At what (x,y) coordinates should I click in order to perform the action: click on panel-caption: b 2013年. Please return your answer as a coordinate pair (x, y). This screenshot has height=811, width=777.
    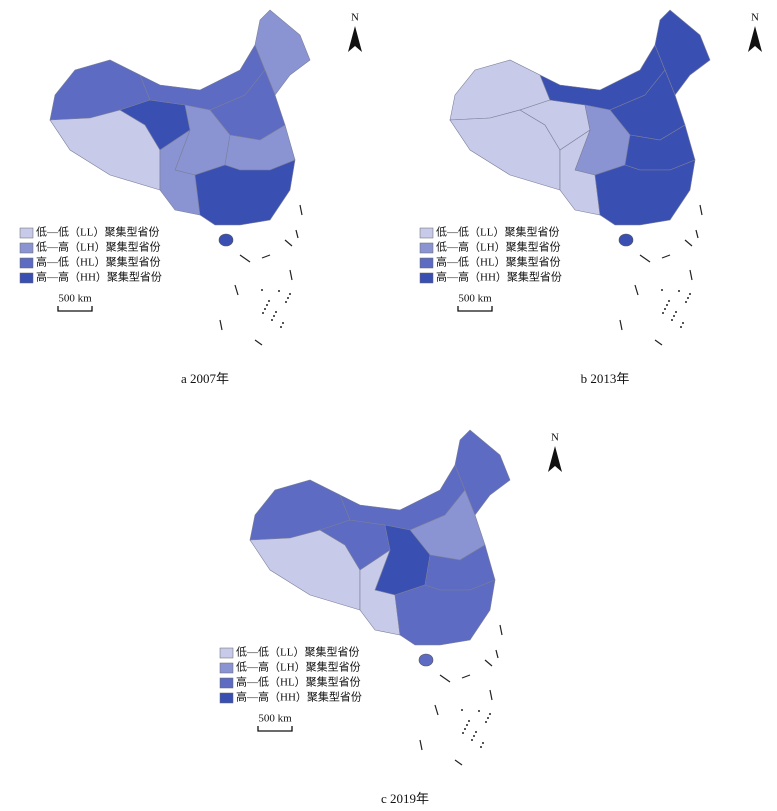
    Looking at the image, I should click on (605, 378).